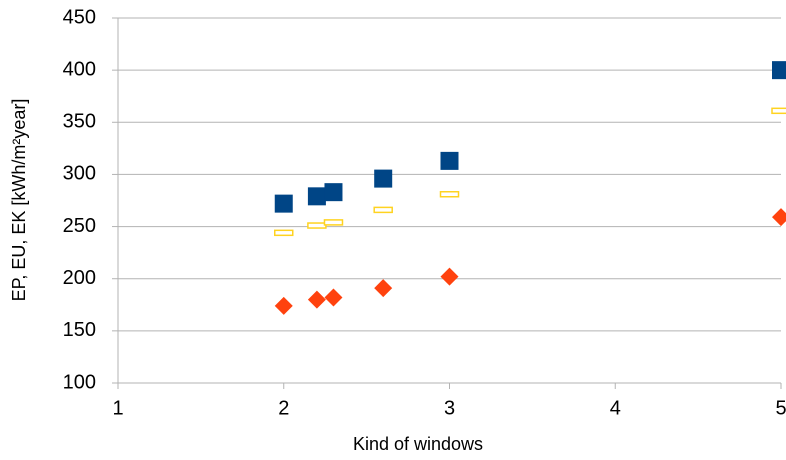  I want to click on x-axis-label: Kind of windows, so click(418, 444).